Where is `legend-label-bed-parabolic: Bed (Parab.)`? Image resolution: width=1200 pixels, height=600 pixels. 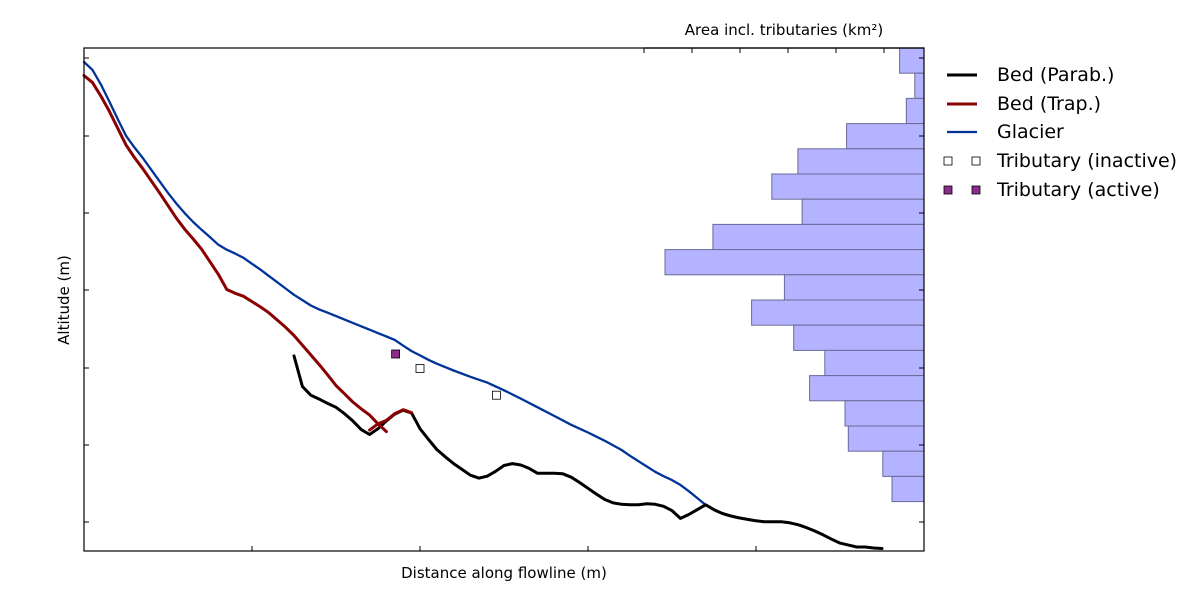 legend-label-bed-parabolic: Bed (Parab.) is located at coordinates (1055, 75).